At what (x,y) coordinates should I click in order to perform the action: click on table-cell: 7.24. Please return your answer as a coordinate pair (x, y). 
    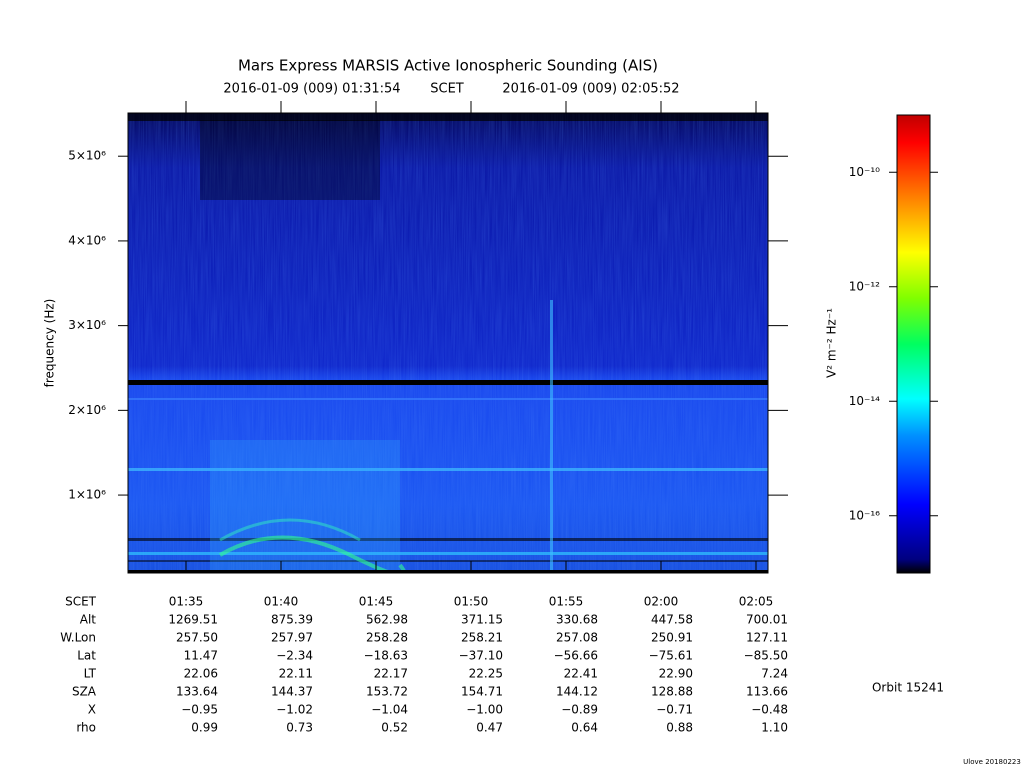
    Looking at the image, I should click on (774, 674).